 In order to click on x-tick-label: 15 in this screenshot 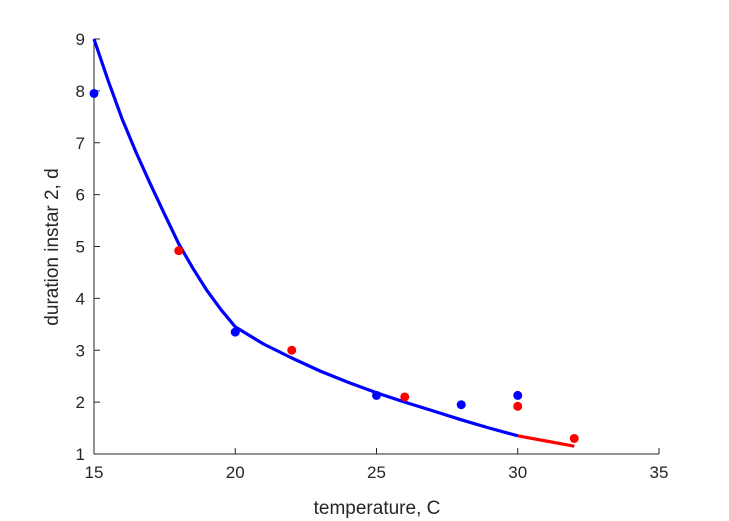, I will do `click(94, 472)`.